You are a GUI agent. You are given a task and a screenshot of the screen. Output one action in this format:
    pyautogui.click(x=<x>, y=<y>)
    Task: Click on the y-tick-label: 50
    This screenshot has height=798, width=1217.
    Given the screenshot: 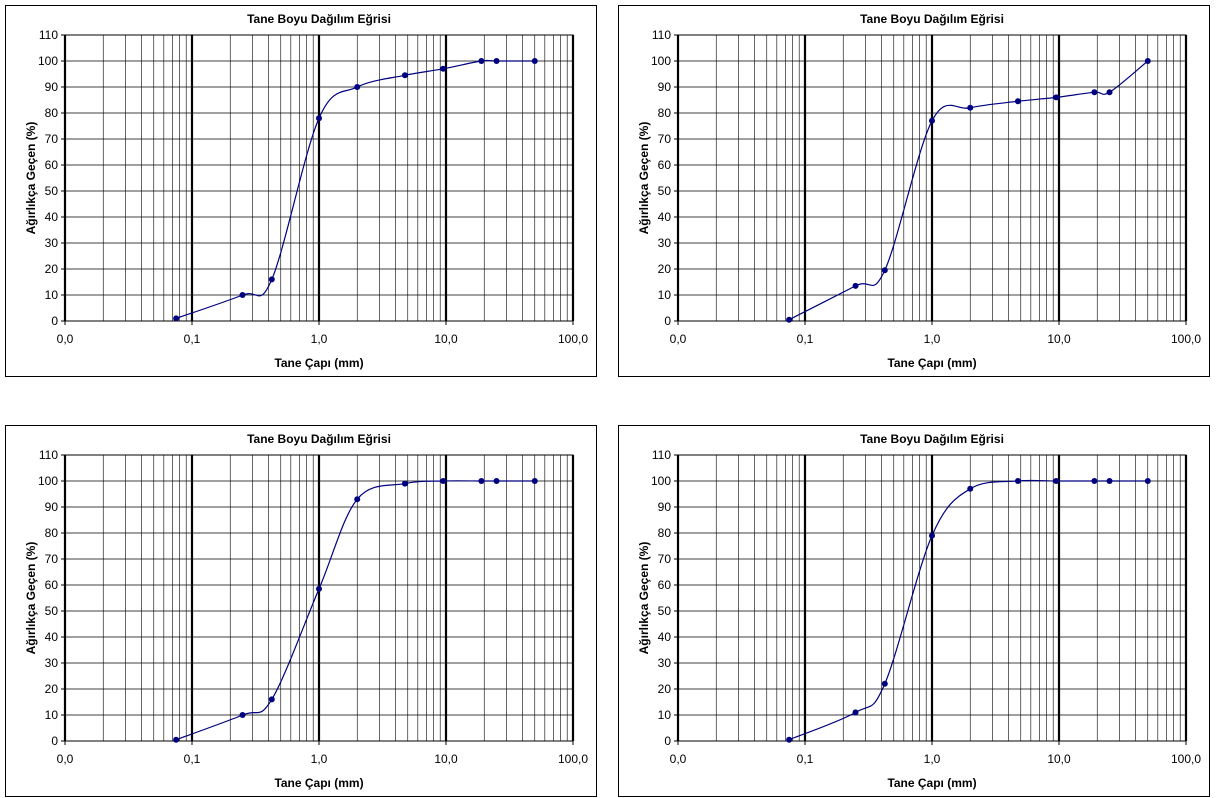 What is the action you would take?
    pyautogui.click(x=52, y=191)
    